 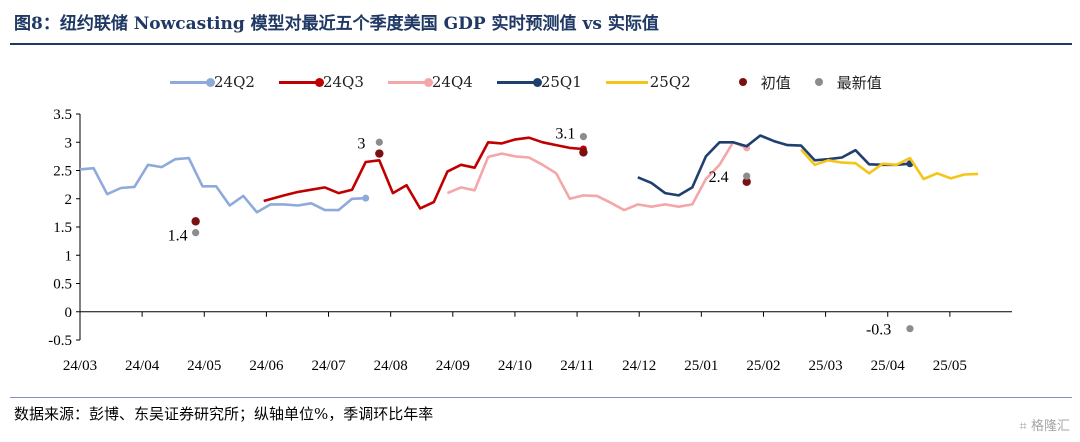 I want to click on legend-item-24q2: 24Q2, so click(x=212, y=82).